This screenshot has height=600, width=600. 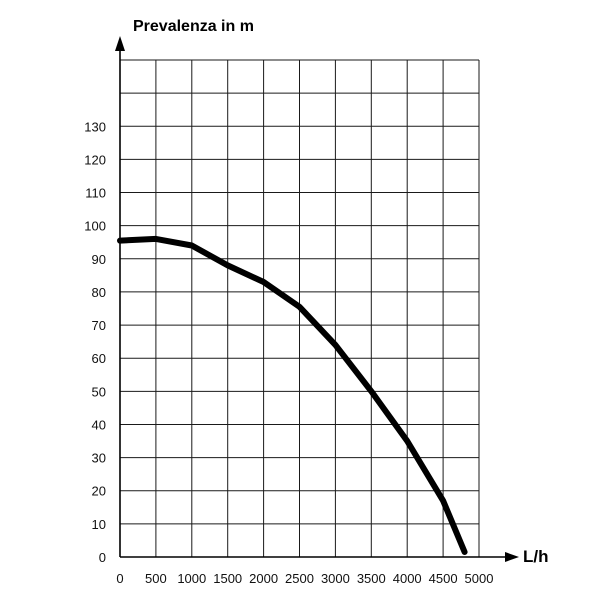 What do you see at coordinates (479, 578) in the screenshot?
I see `x-tick-label: 5000` at bounding box center [479, 578].